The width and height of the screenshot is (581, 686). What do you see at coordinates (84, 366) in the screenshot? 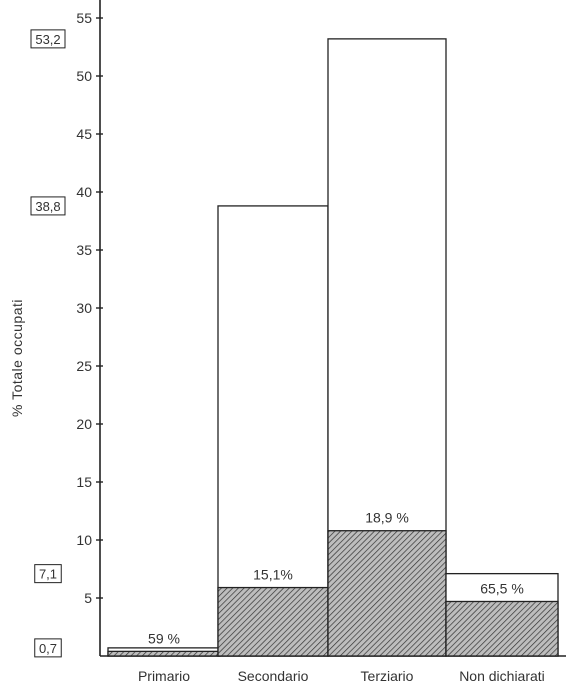
I see `y-tick-label: 25` at bounding box center [84, 366].